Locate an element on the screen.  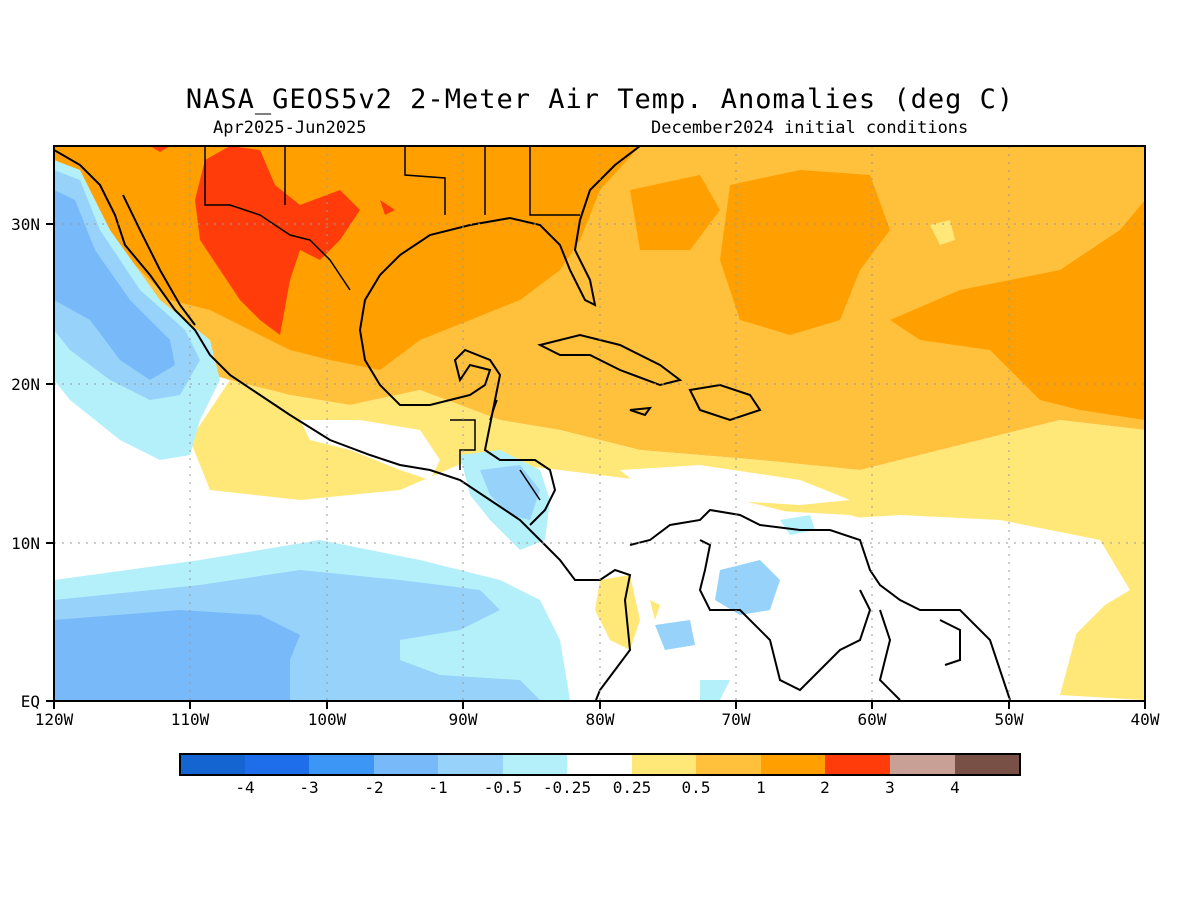
initial-conditions: December2024 initial conditions is located at coordinates (810, 128).